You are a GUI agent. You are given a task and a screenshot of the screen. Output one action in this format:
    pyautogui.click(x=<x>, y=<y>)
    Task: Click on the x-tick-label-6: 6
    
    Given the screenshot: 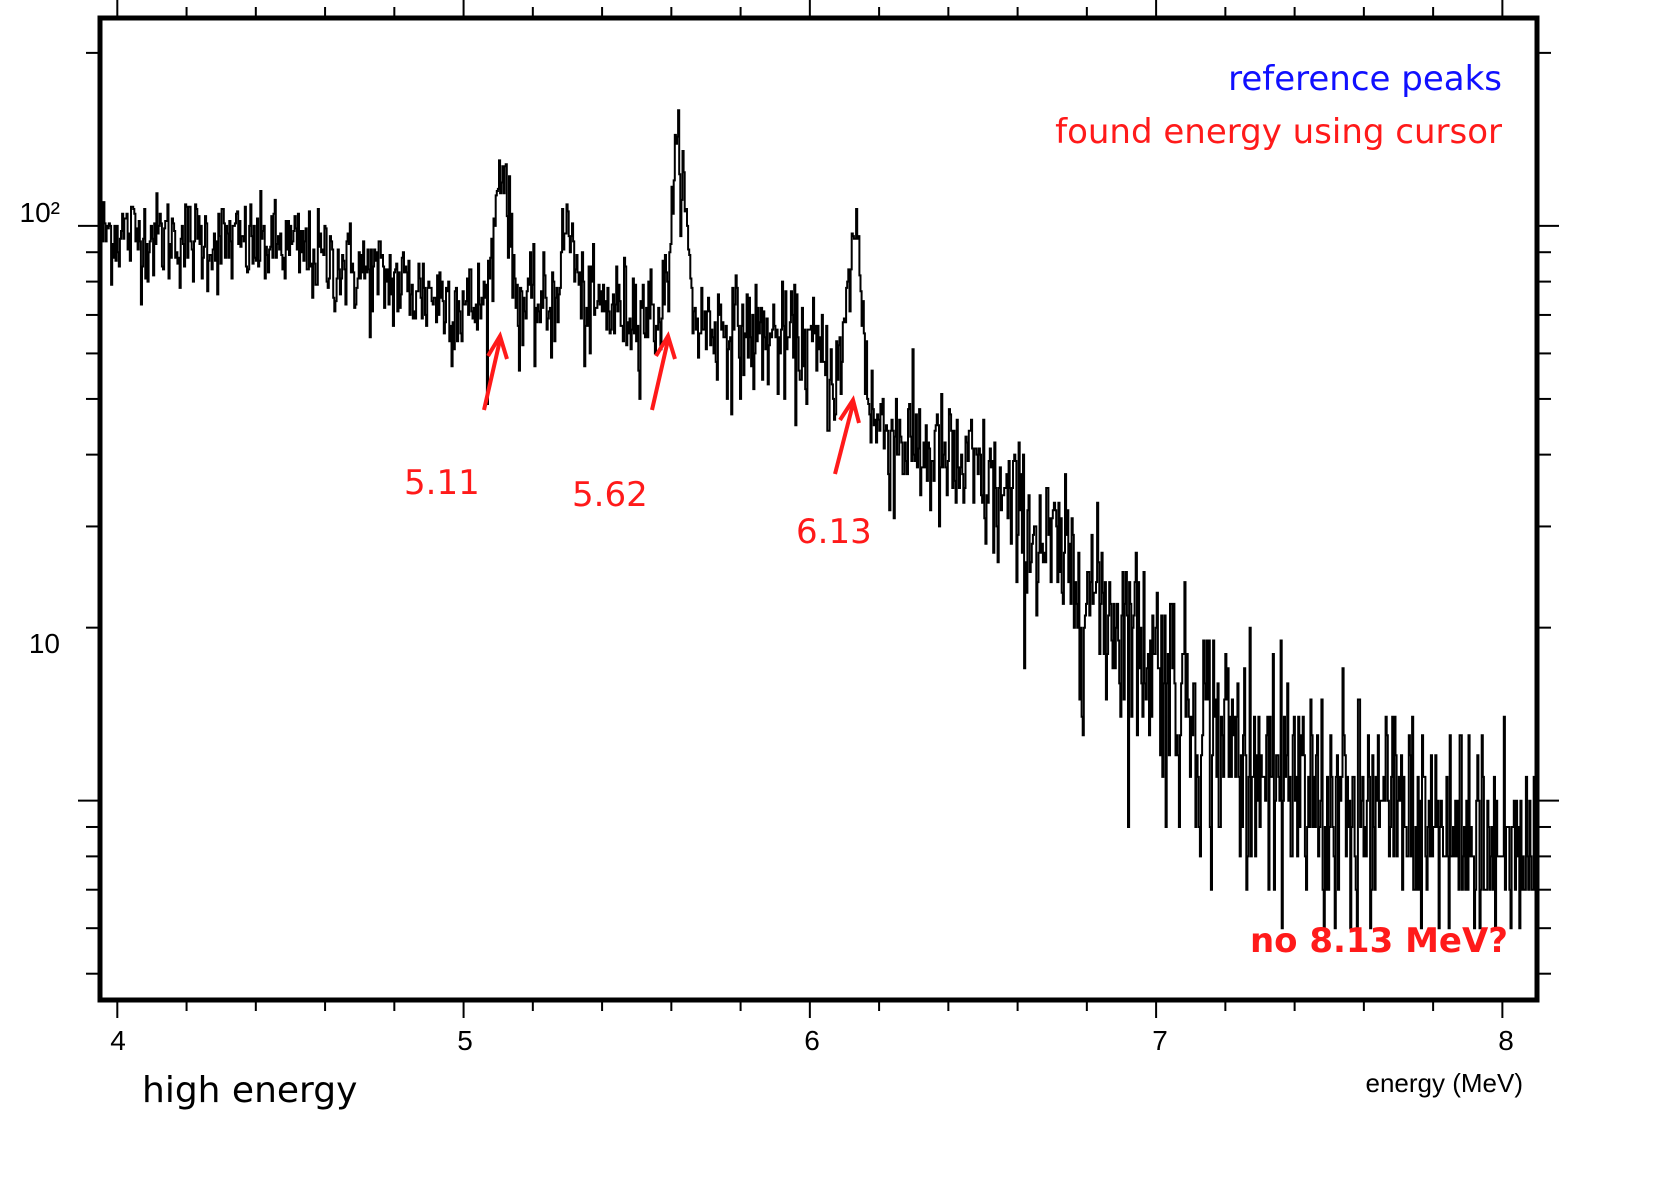 What is the action you would take?
    pyautogui.click(x=812, y=1040)
    